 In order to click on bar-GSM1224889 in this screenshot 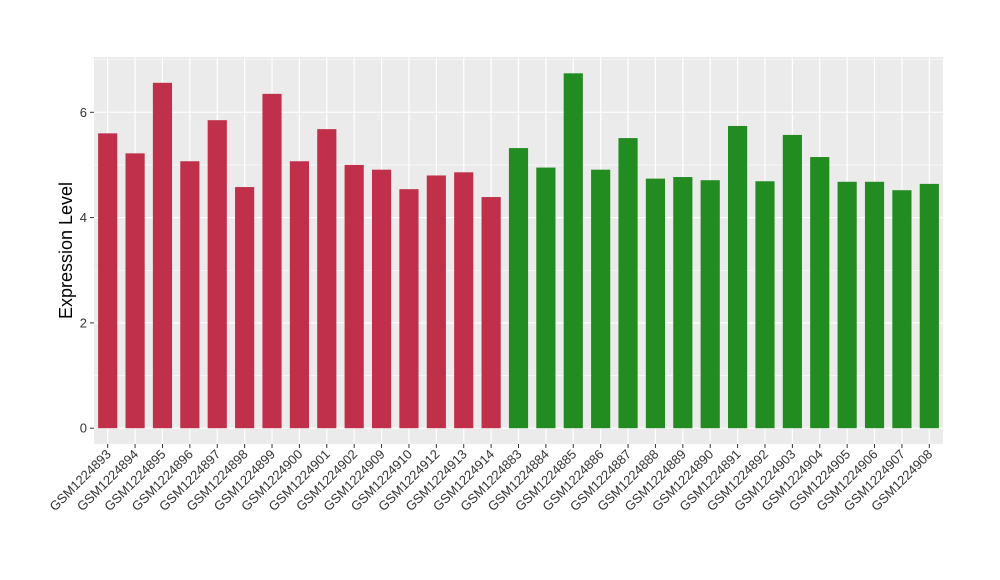, I will do `click(683, 303)`.